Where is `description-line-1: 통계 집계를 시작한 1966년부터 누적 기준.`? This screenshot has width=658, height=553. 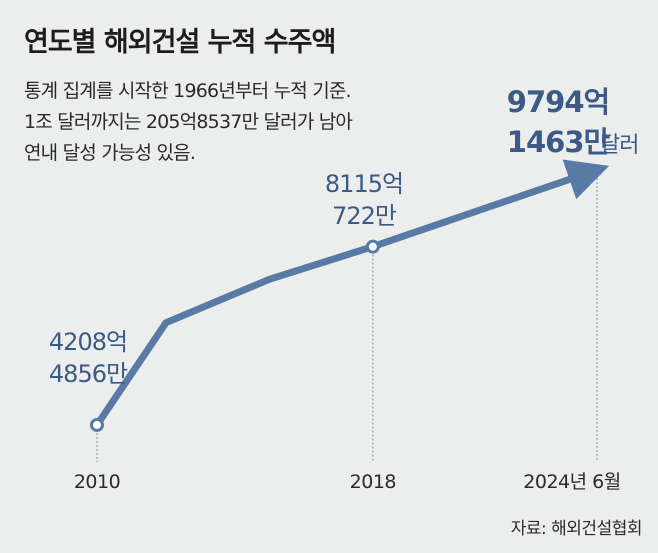 description-line-1: 통계 집계를 시작한 1966년부터 누적 기준. is located at coordinates (188, 91).